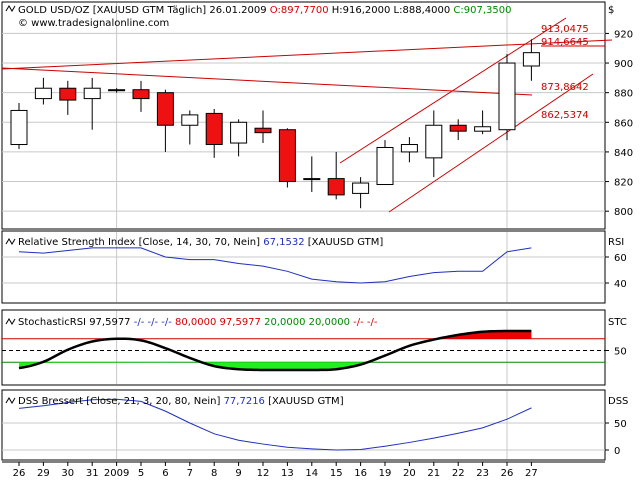 This screenshot has width=640, height=480. I want to click on tick-label: 0, so click(617, 451).